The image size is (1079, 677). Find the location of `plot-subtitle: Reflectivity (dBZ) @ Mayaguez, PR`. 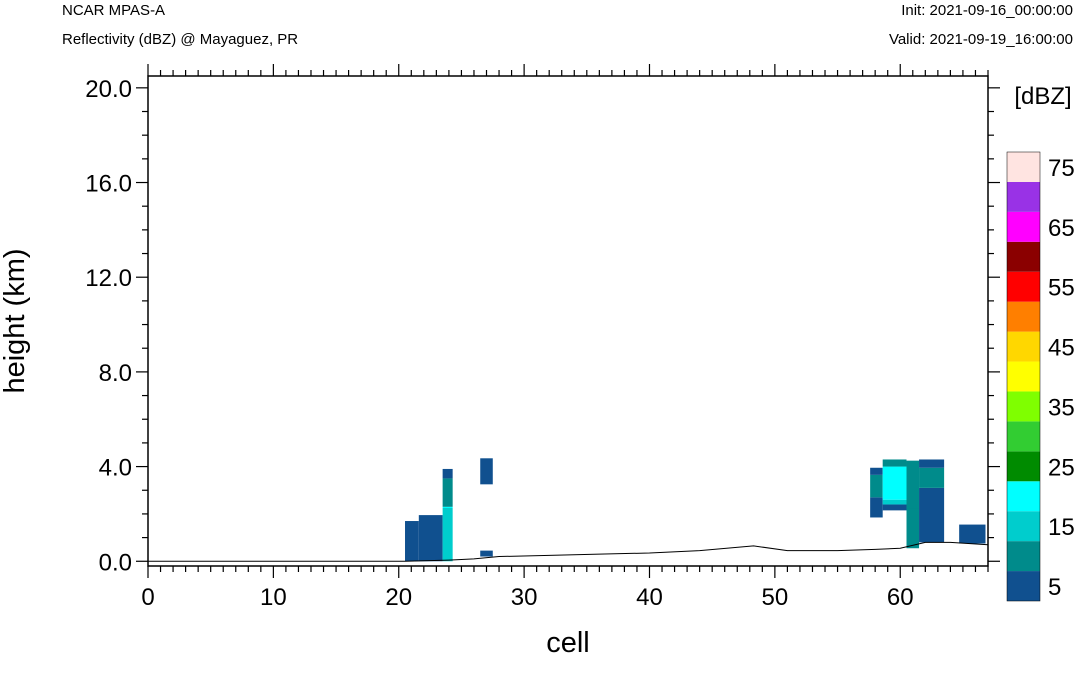

plot-subtitle: Reflectivity (dBZ) @ Mayaguez, PR is located at coordinates (180, 39).